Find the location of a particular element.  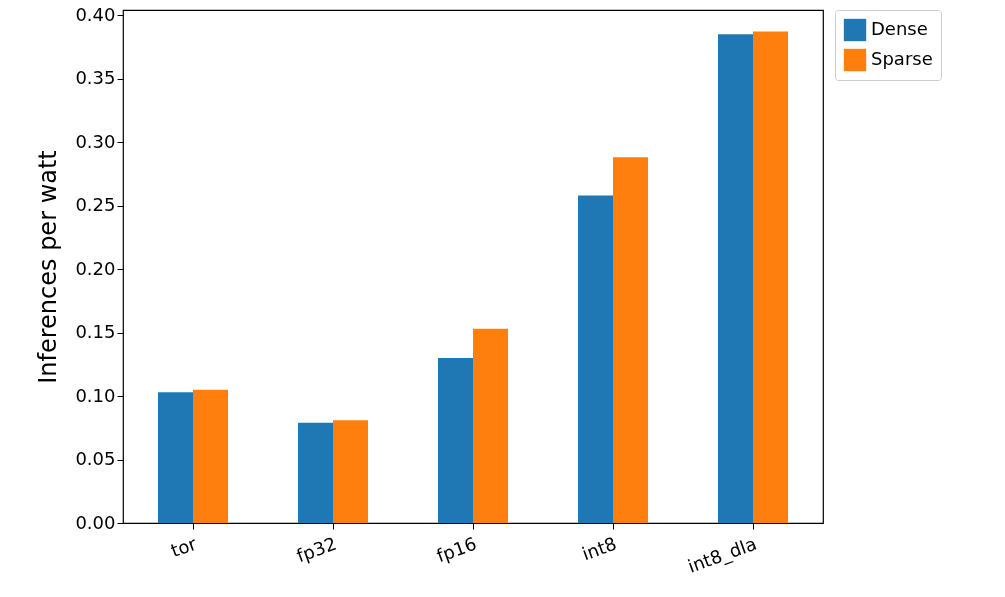

y-tick-label: 0.35 is located at coordinates (95, 78).